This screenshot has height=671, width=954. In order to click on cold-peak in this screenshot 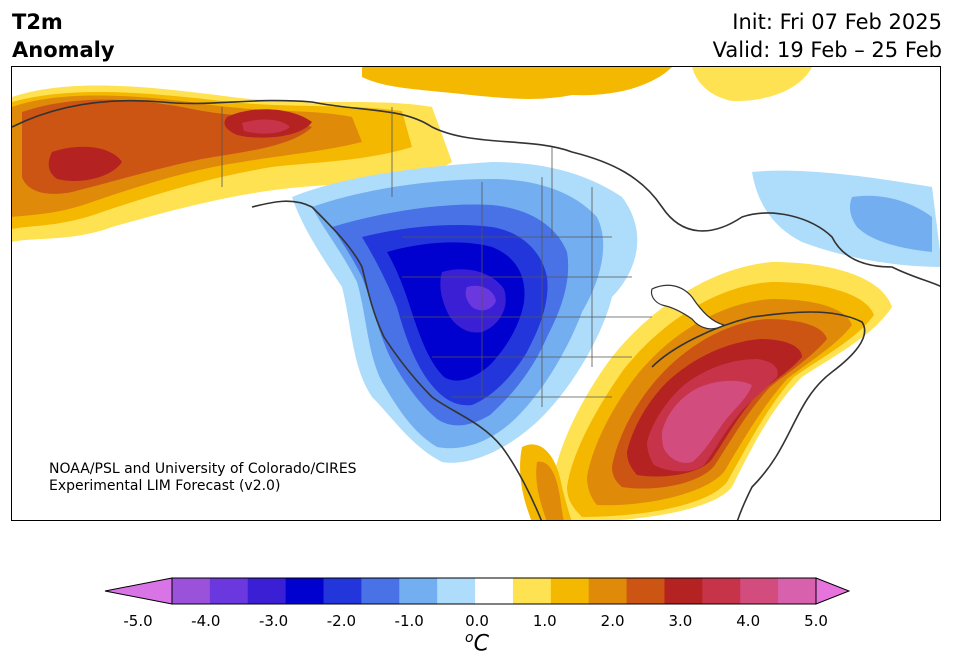, I will do `click(480, 298)`.